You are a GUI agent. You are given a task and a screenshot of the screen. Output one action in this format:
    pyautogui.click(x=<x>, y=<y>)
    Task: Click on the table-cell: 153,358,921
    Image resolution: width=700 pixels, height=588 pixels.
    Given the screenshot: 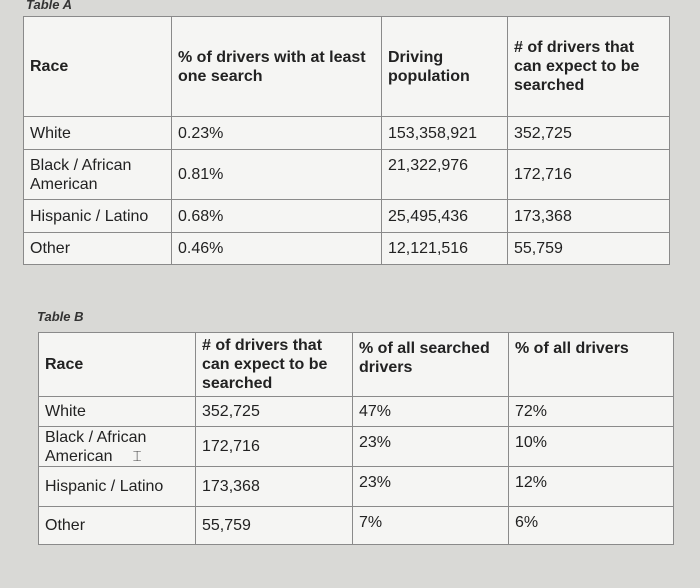 What is the action you would take?
    pyautogui.click(x=444, y=133)
    